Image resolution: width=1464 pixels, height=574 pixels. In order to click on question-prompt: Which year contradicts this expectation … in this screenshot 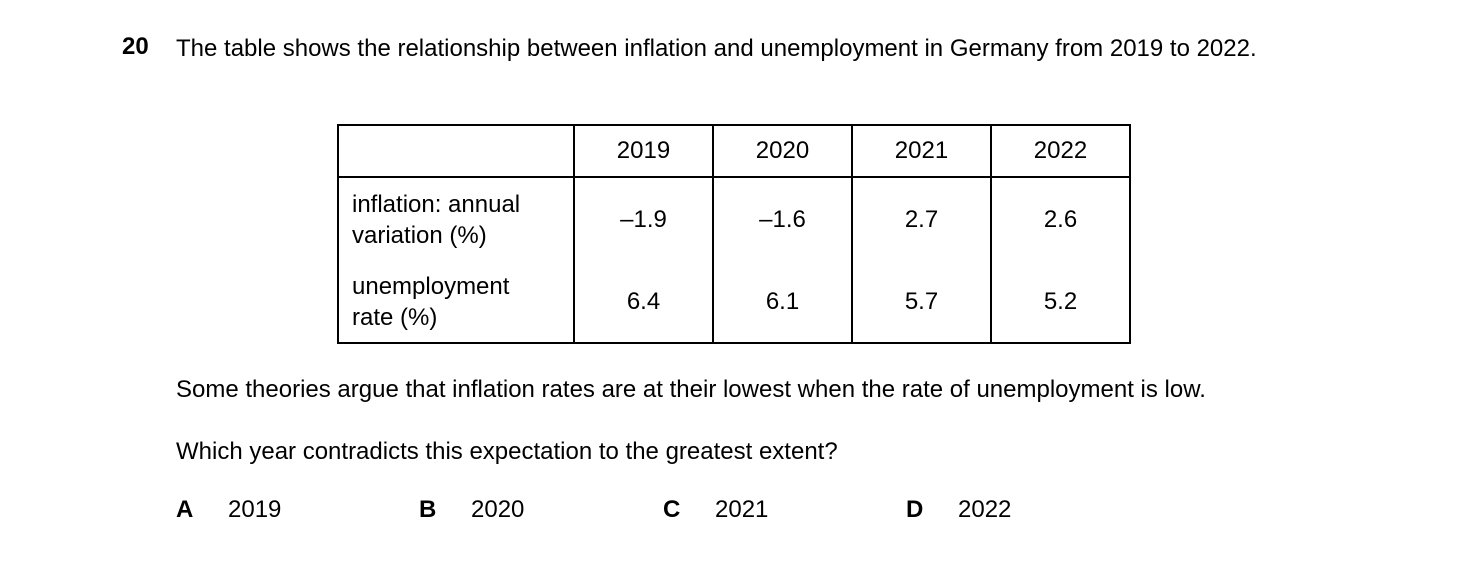, I will do `click(507, 451)`.